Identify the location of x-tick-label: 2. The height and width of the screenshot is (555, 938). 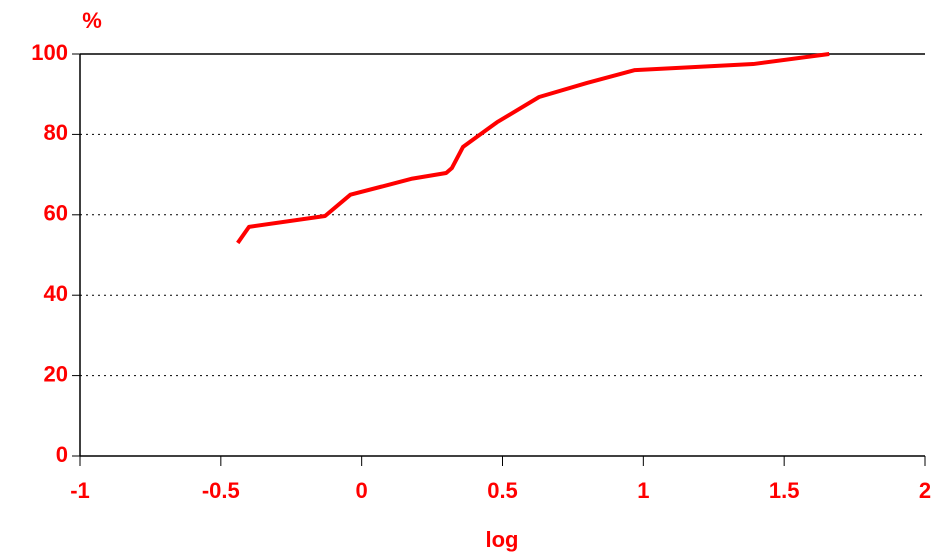
(925, 490).